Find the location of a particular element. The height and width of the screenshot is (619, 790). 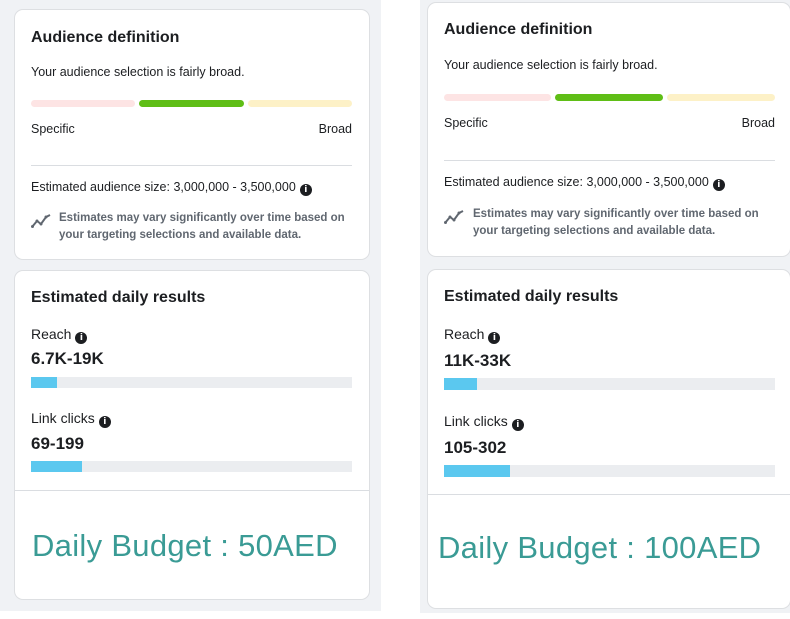

reach-value: 11K-33K is located at coordinates (478, 360).